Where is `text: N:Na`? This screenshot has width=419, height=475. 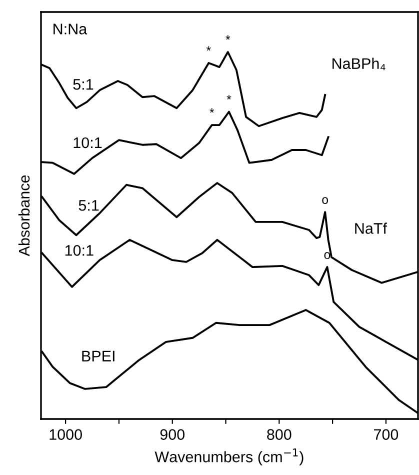 text: N:Na is located at coordinates (71, 29).